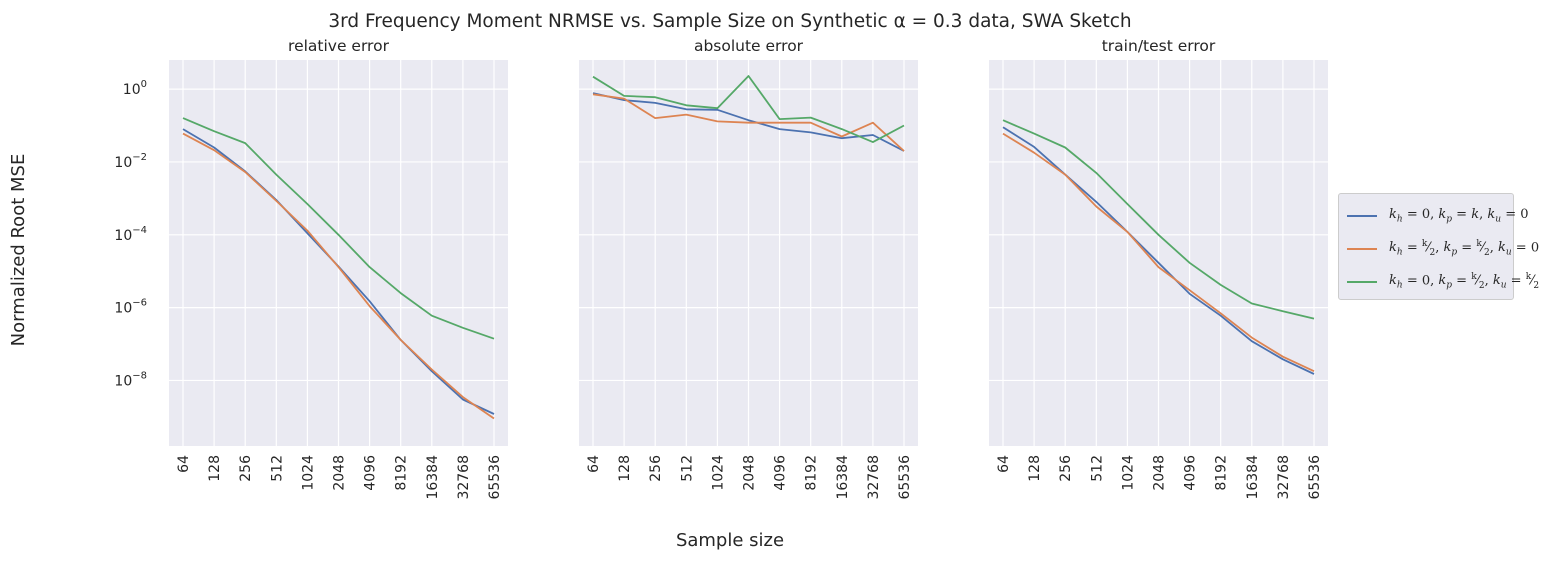  What do you see at coordinates (1464, 281) in the screenshot?
I see `legend-label: kh = 0, kp = k⁄2, ku = k⁄2` at bounding box center [1464, 281].